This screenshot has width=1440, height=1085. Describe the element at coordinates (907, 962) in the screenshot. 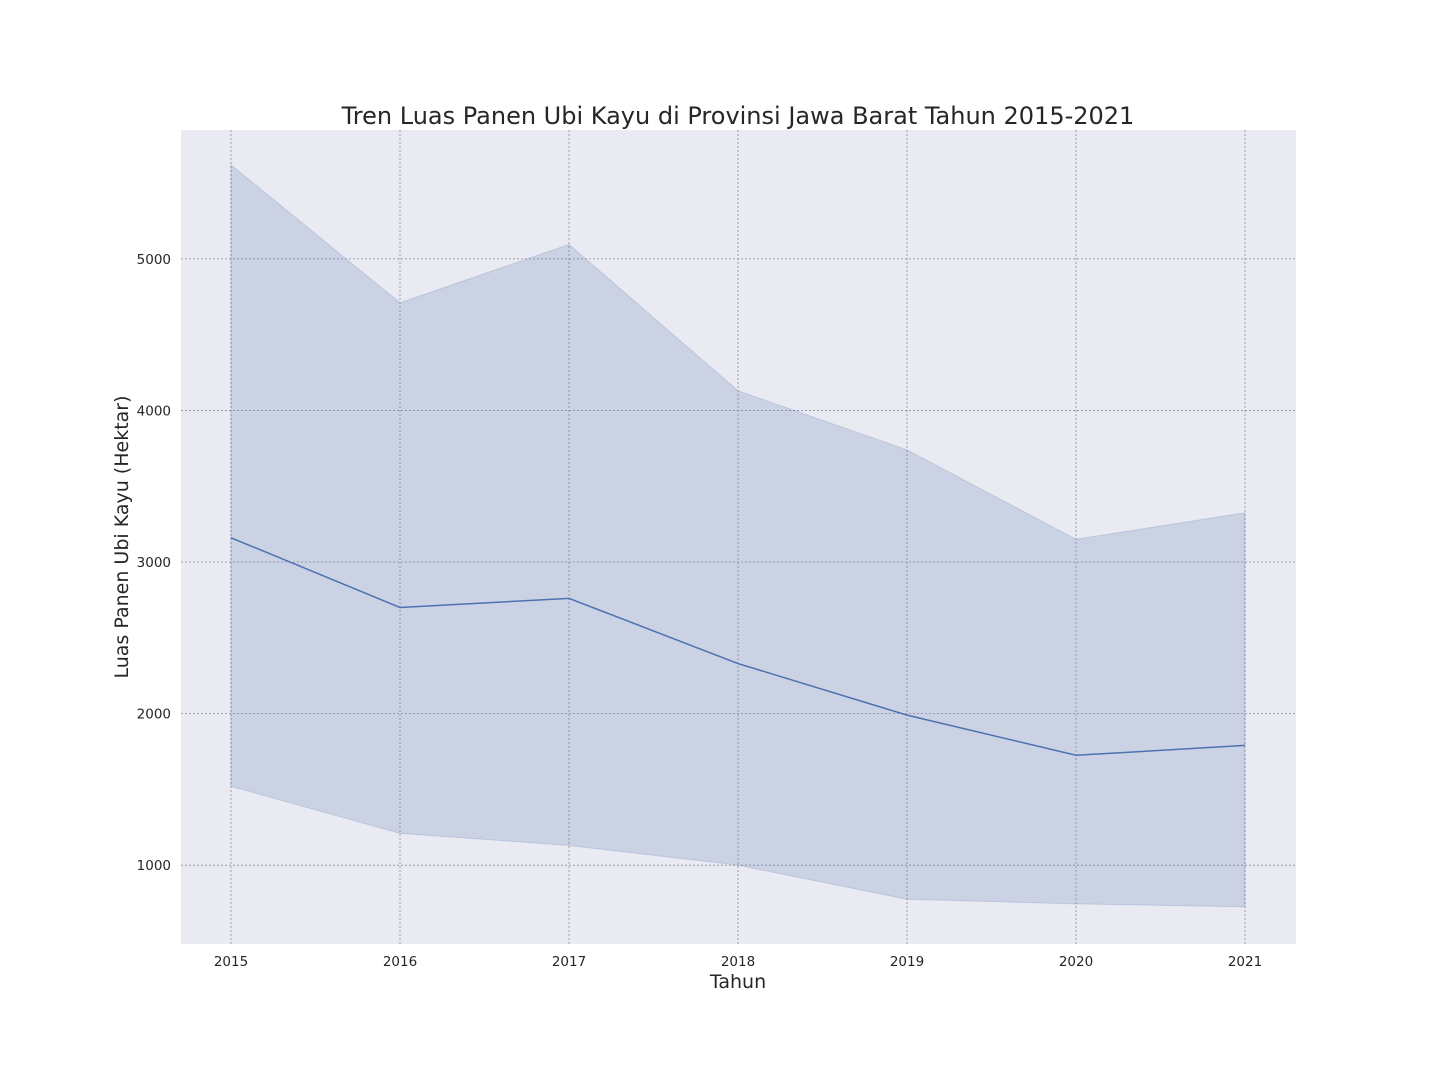

I see `x-tick-label: 2019` at that location.